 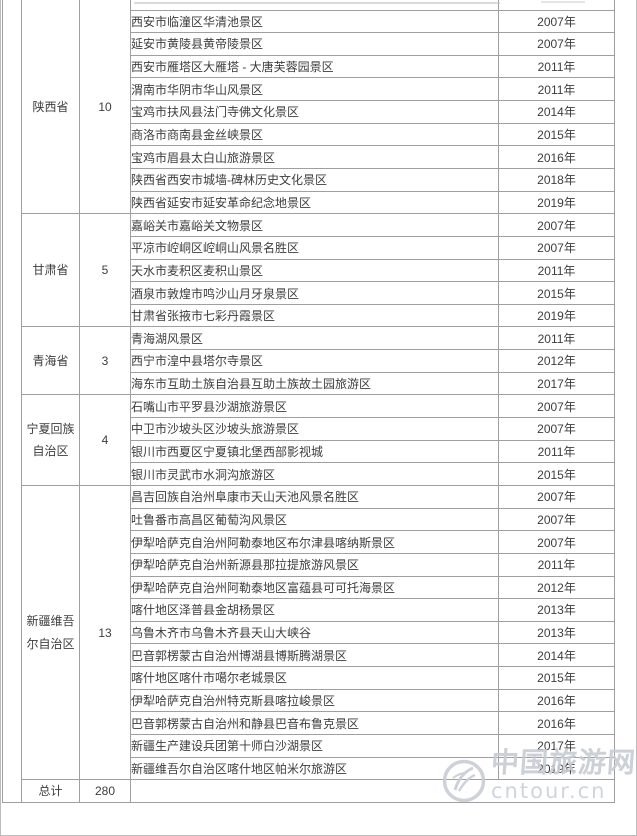 I want to click on table-row: 宝鸡市眉县太白山旅游景区 2016年, so click(x=309, y=157).